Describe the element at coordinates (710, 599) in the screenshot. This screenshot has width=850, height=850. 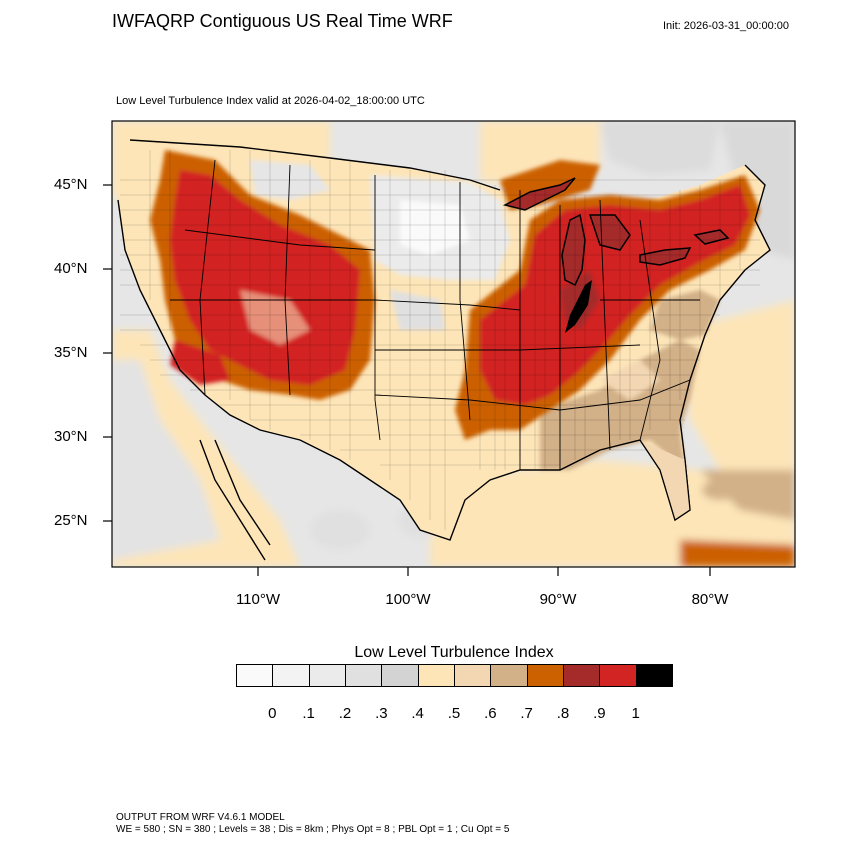
I see `lon-label-80: 80°W` at that location.